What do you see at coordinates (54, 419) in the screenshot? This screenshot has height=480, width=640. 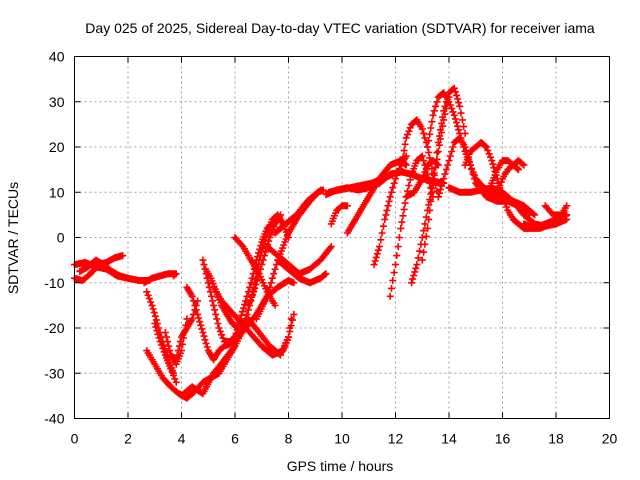 I see `y-tick-label: -40` at bounding box center [54, 419].